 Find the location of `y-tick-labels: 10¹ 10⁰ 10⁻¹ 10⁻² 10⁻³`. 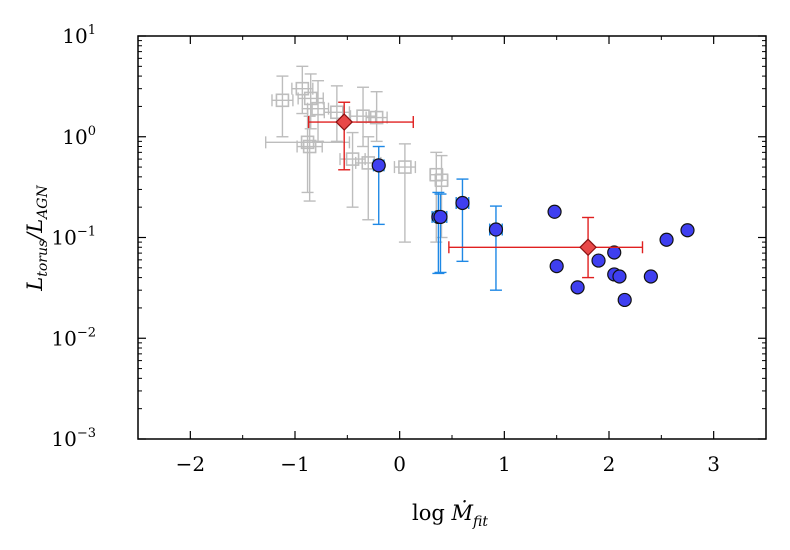

y-tick-labels: 10¹ 10⁰ 10⁻¹ 10⁻² 10⁻³ is located at coordinates (73, 237).